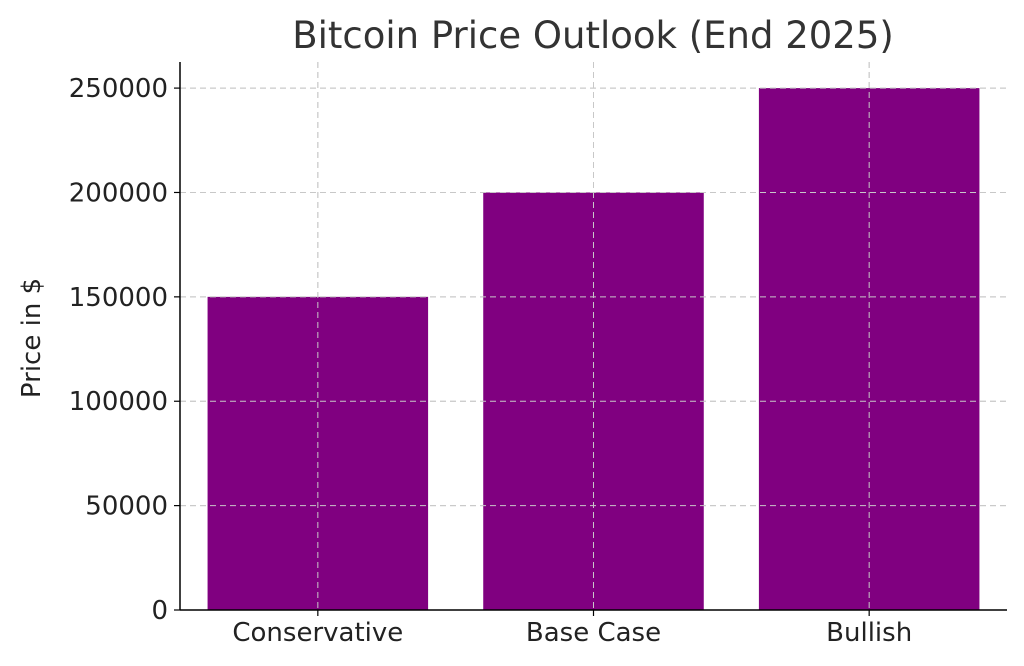 The width and height of the screenshot is (1024, 666). I want to click on y-tick-label: 150000, so click(118, 298).